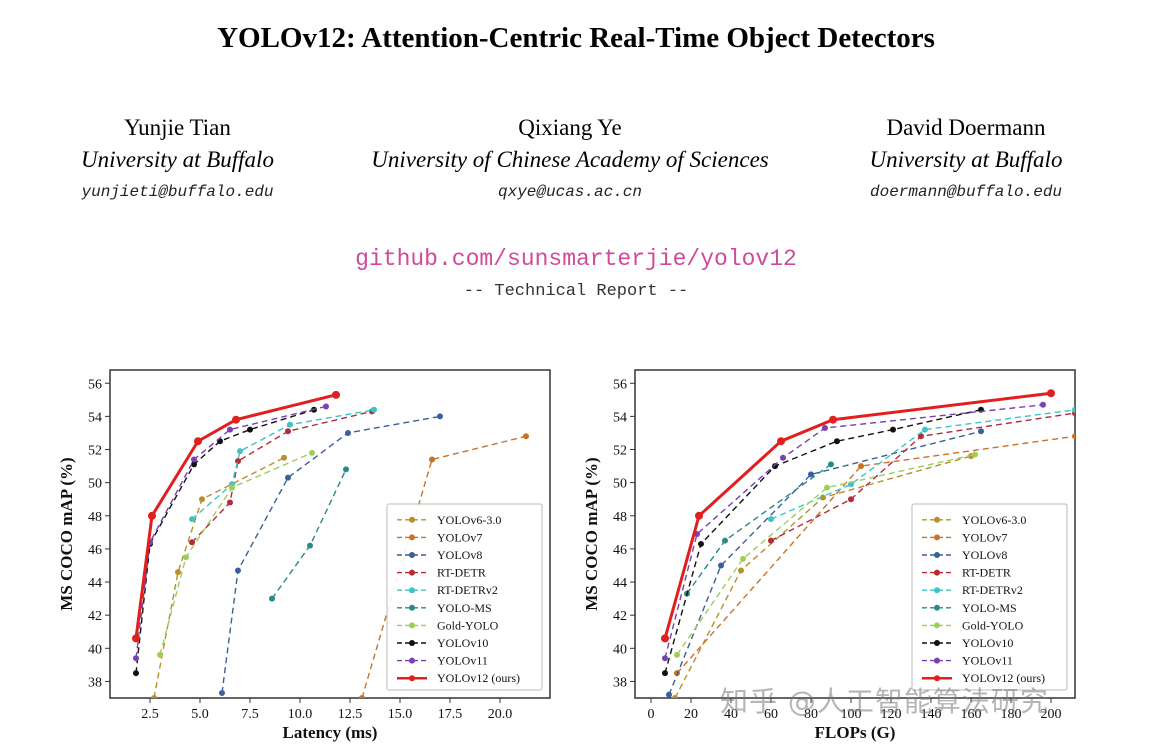 This screenshot has height=749, width=1152. Describe the element at coordinates (467, 590) in the screenshot. I see `legend-label: RT-DETRv2` at that location.